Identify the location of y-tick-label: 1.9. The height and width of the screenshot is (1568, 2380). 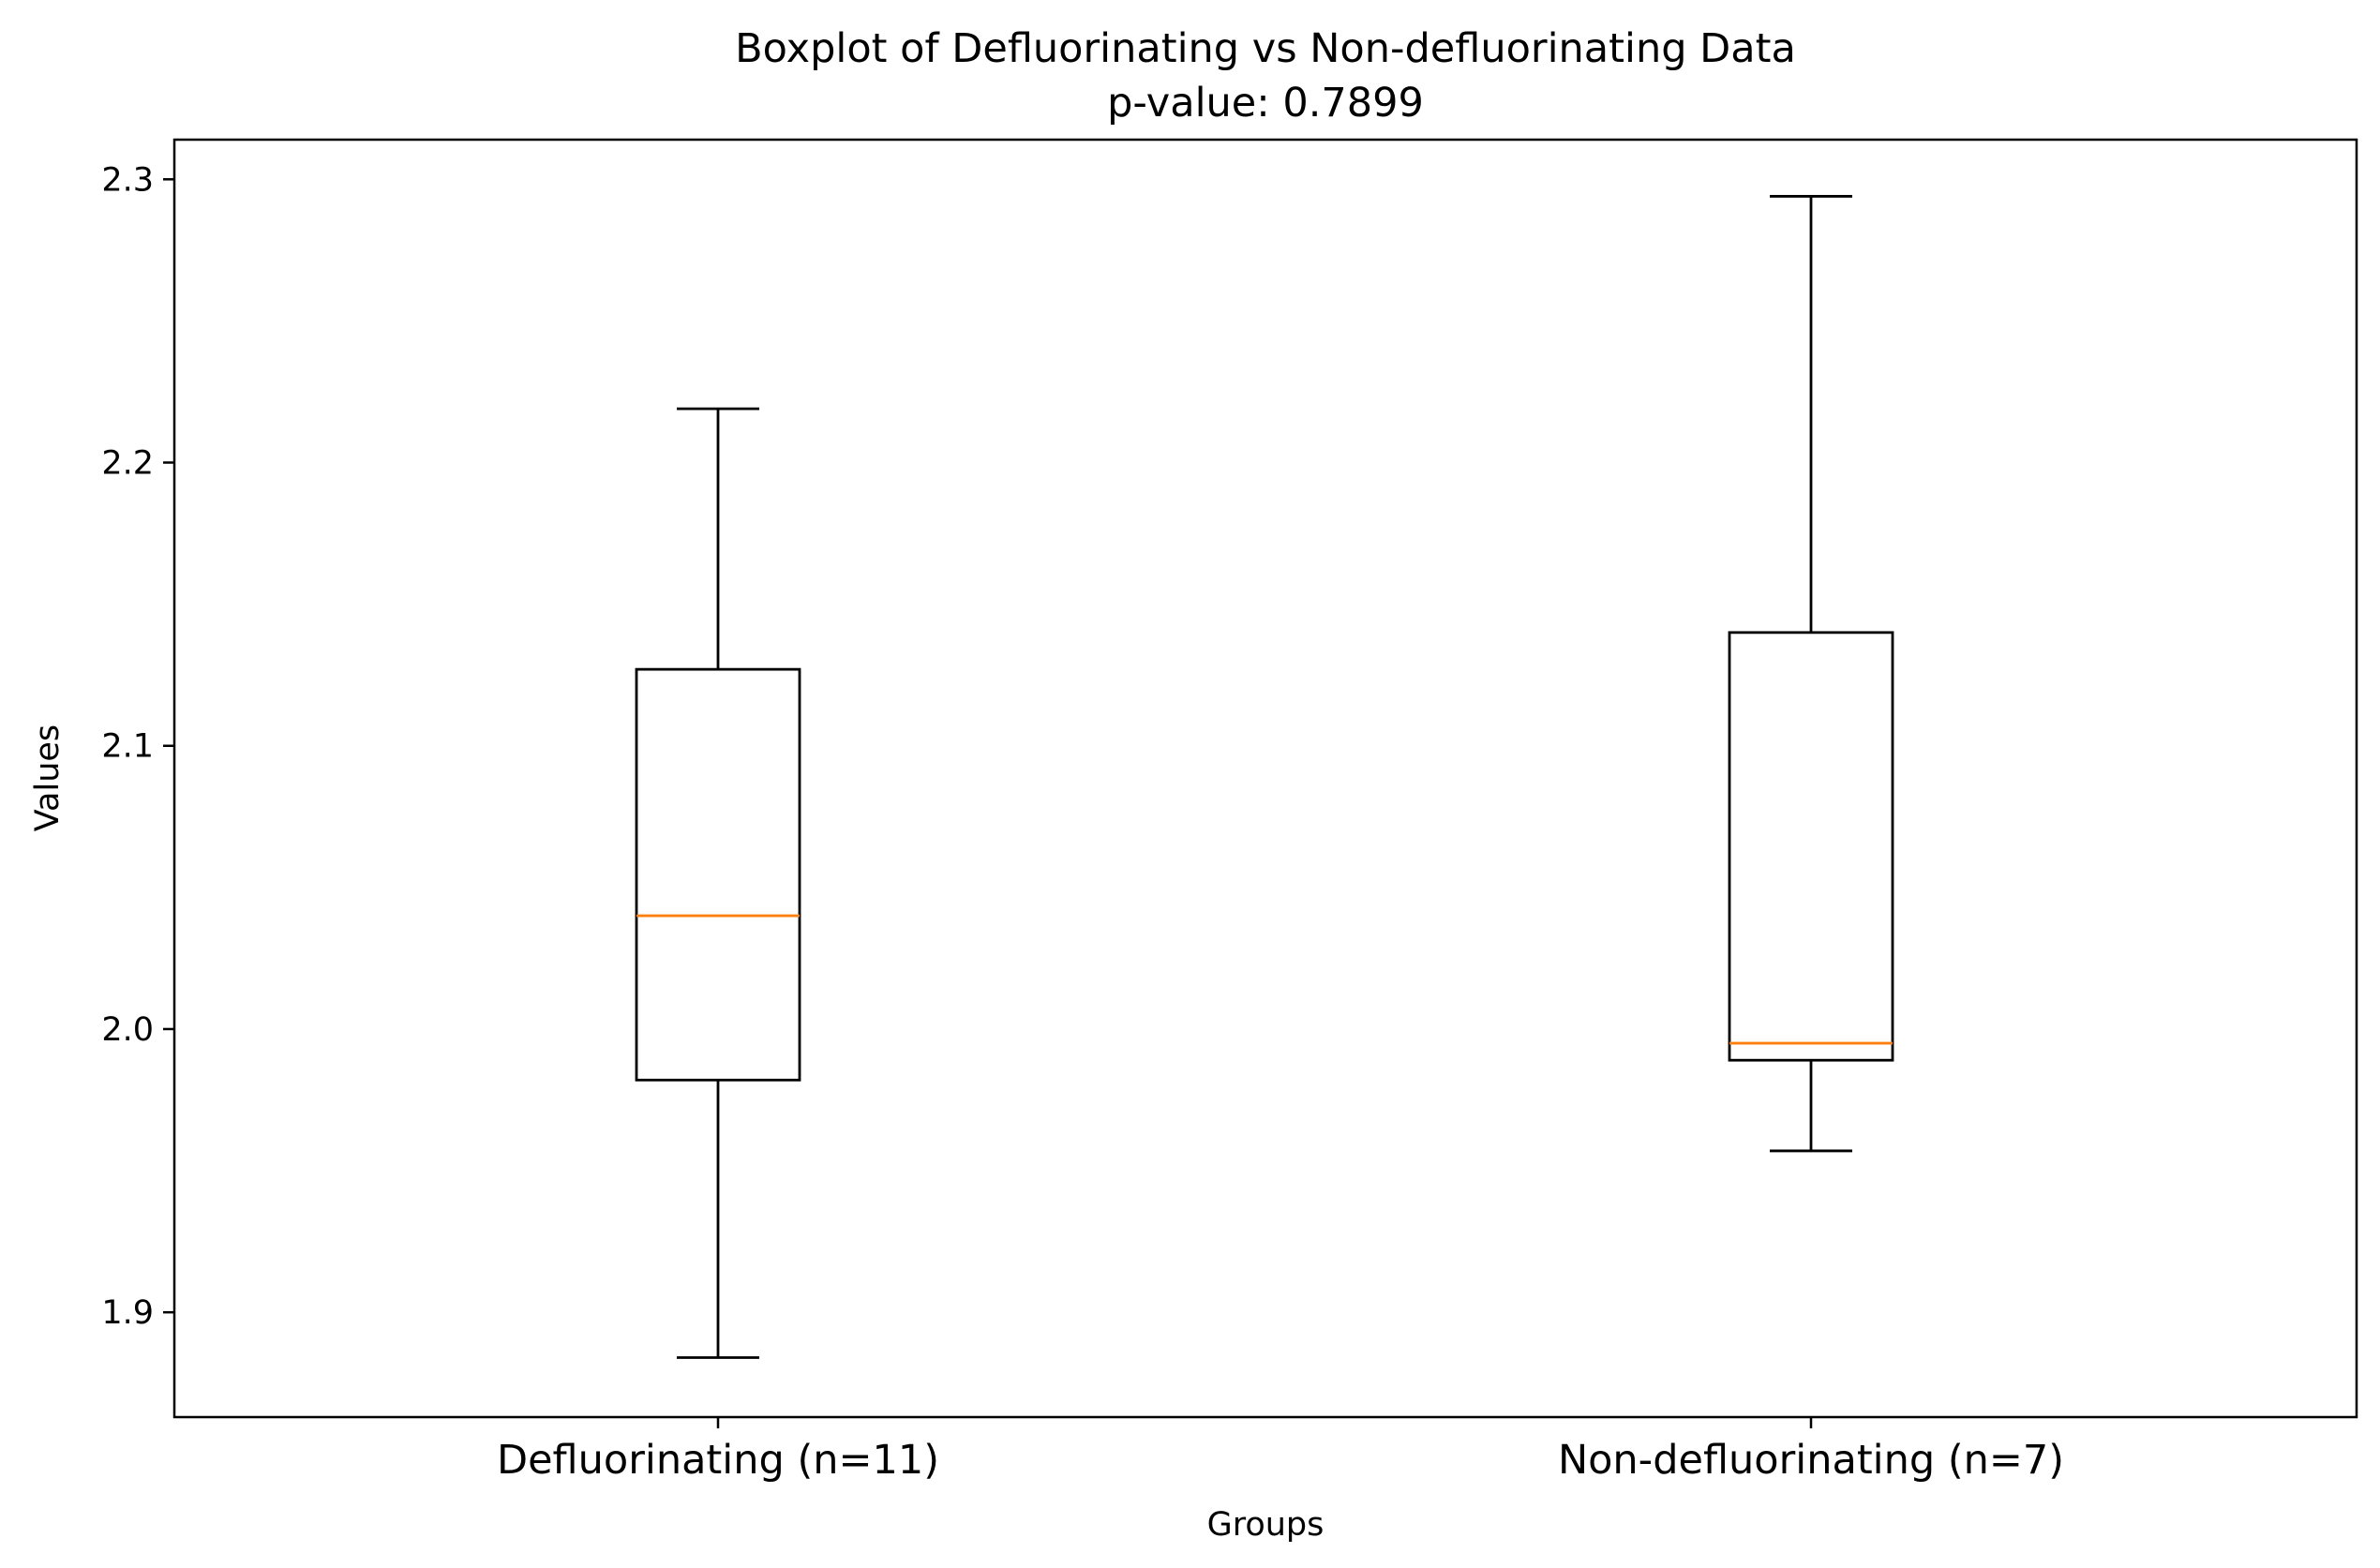
(127, 1313).